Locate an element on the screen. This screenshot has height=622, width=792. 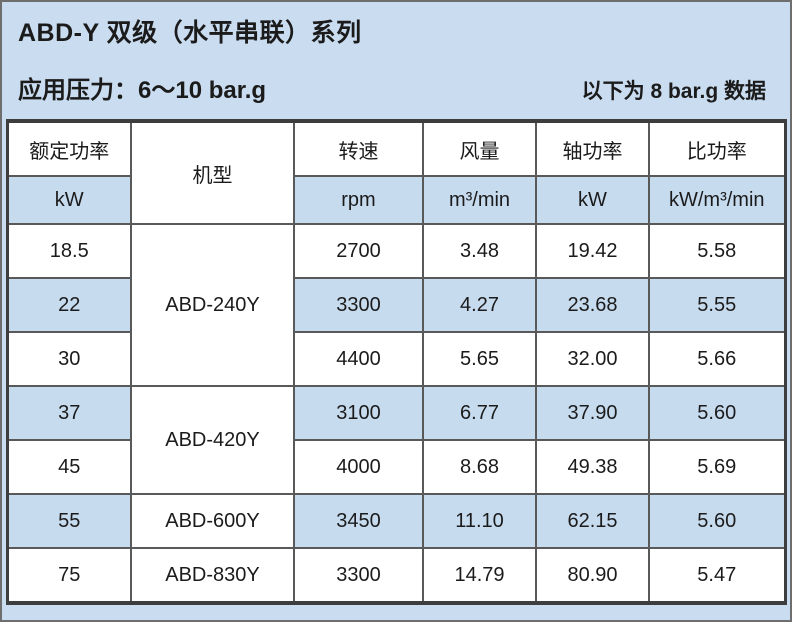
cell-shaft-power: 19.42 is located at coordinates (592, 251).